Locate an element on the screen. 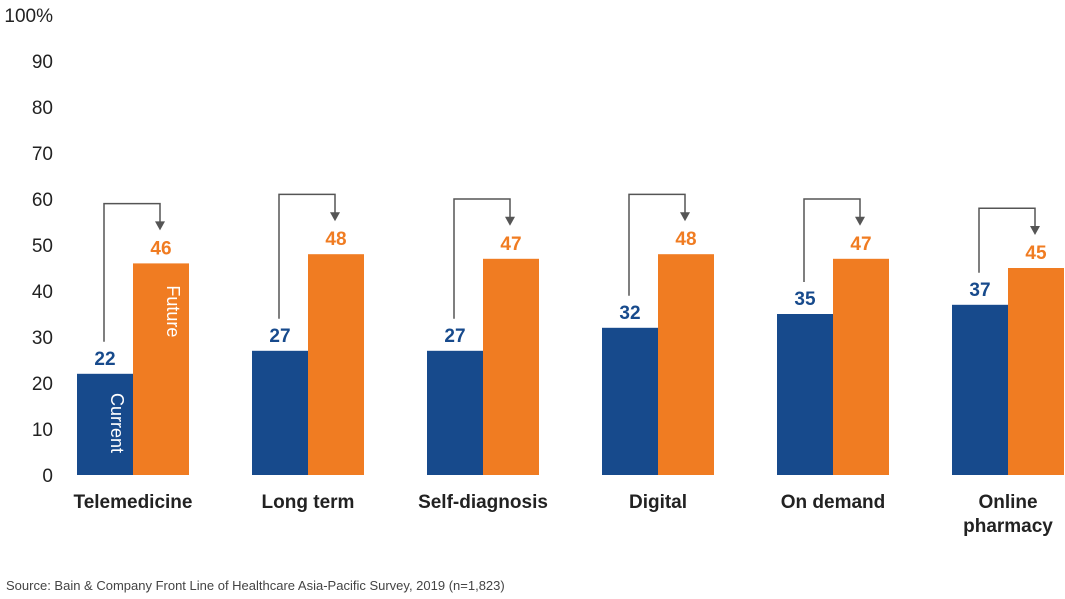 The image size is (1065, 599). category-label: On demand is located at coordinates (833, 502).